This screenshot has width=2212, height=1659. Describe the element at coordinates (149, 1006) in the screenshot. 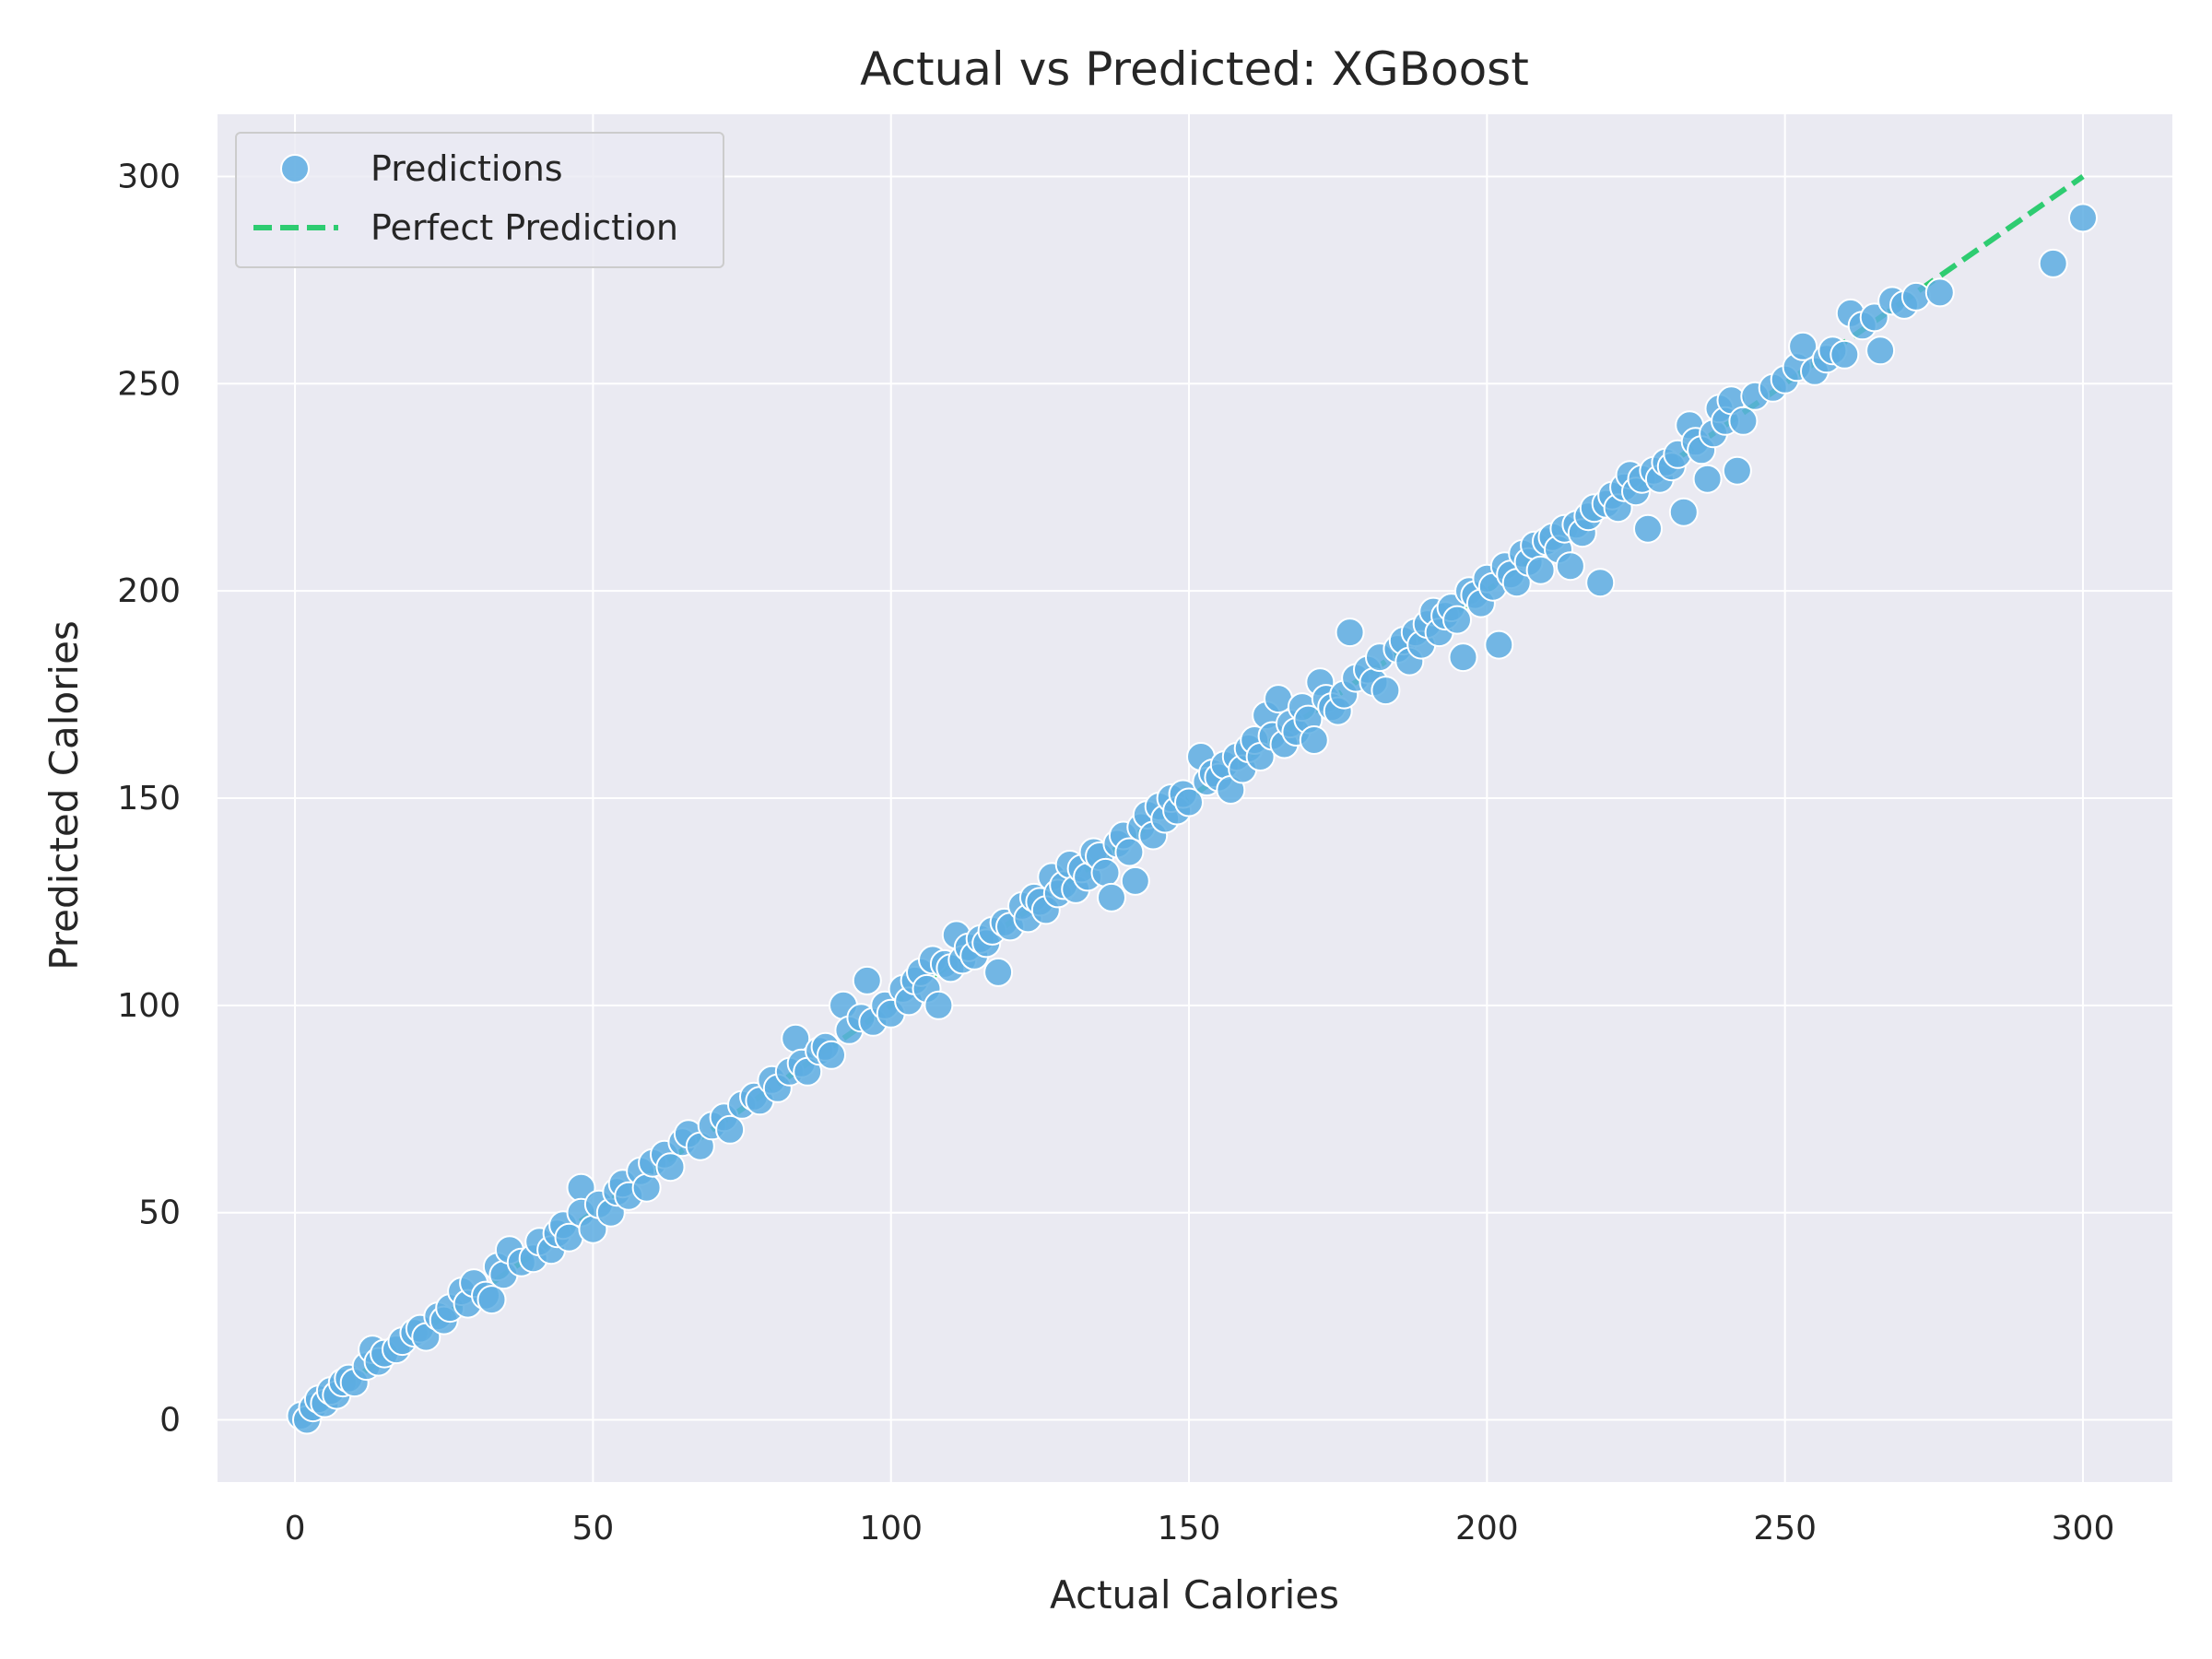

I see `y-tick-label: 100` at that location.